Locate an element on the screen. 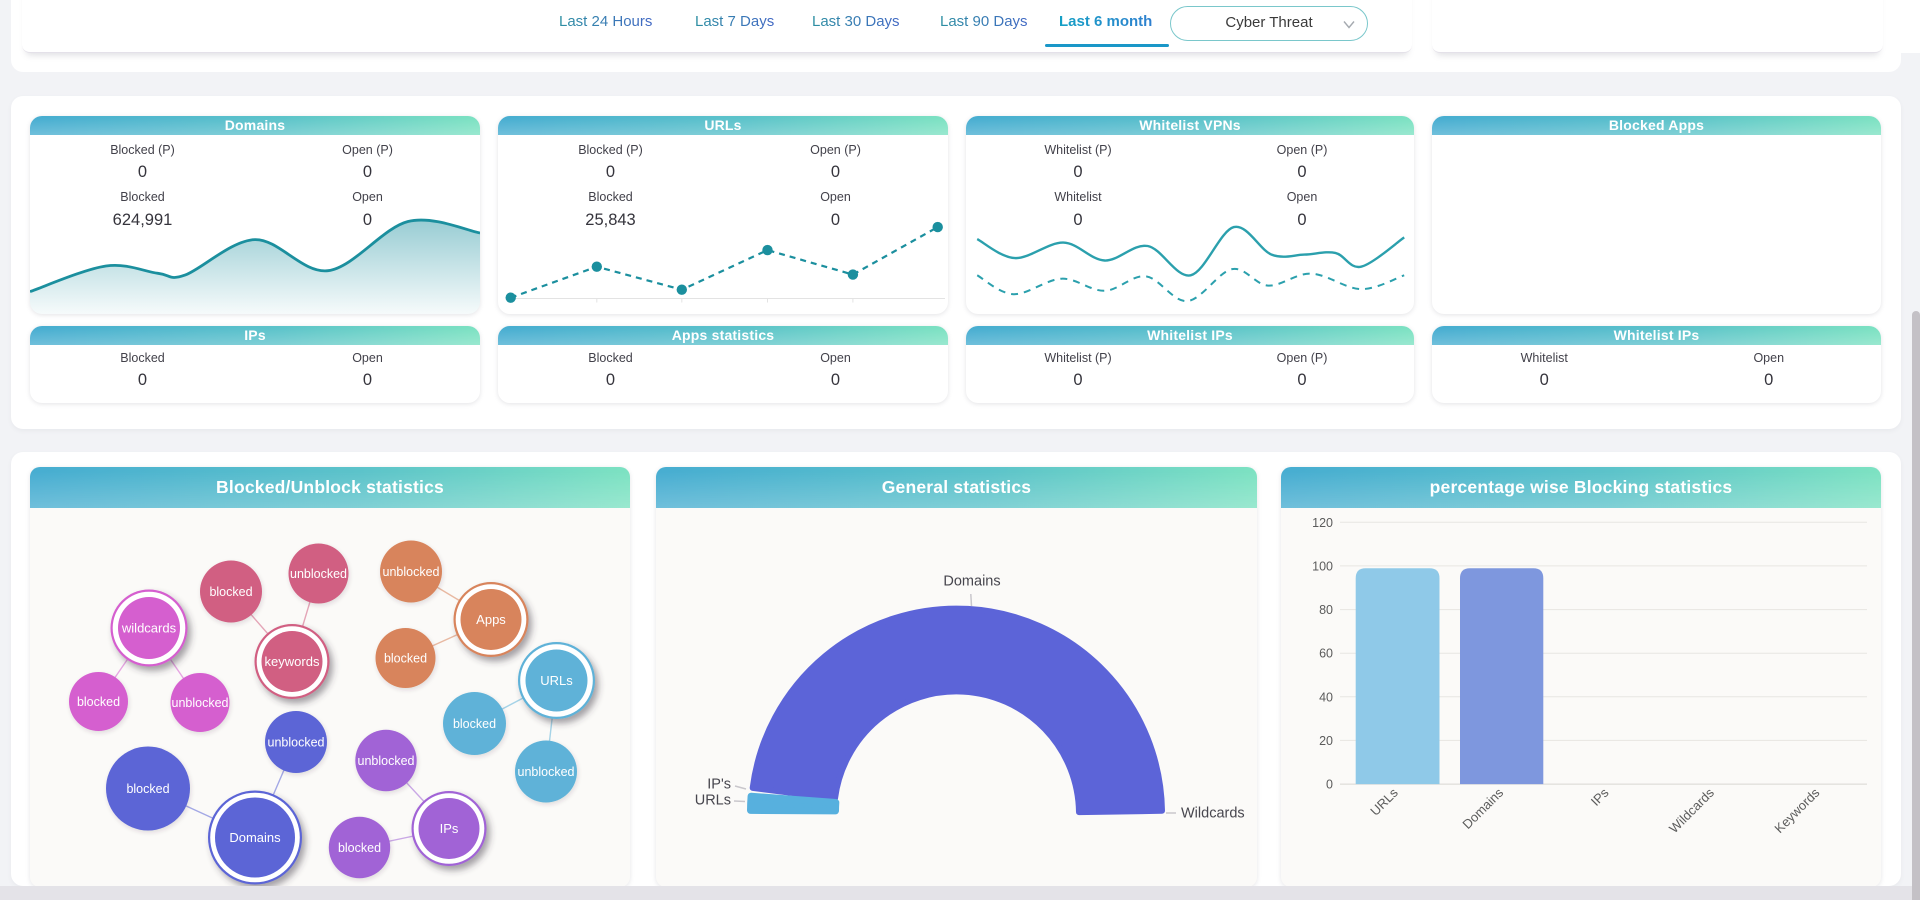  svg-text: 120 is located at coordinates (1322, 522).